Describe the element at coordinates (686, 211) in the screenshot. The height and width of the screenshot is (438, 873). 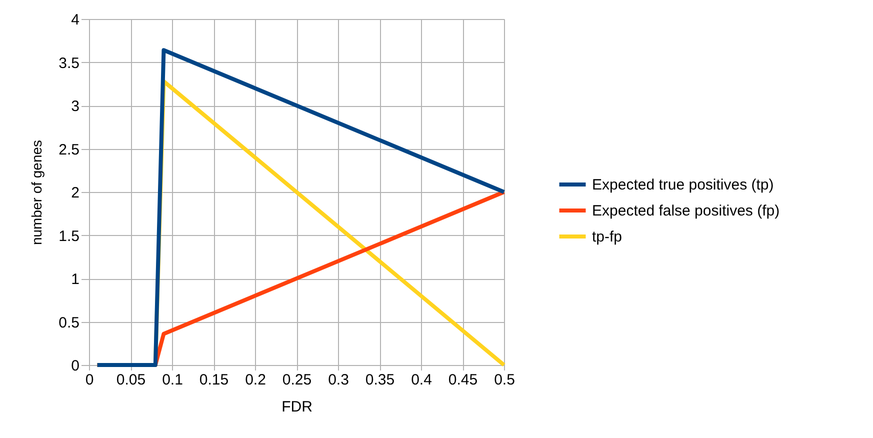
I see `legend-label: Expected false positives (fp)` at that location.